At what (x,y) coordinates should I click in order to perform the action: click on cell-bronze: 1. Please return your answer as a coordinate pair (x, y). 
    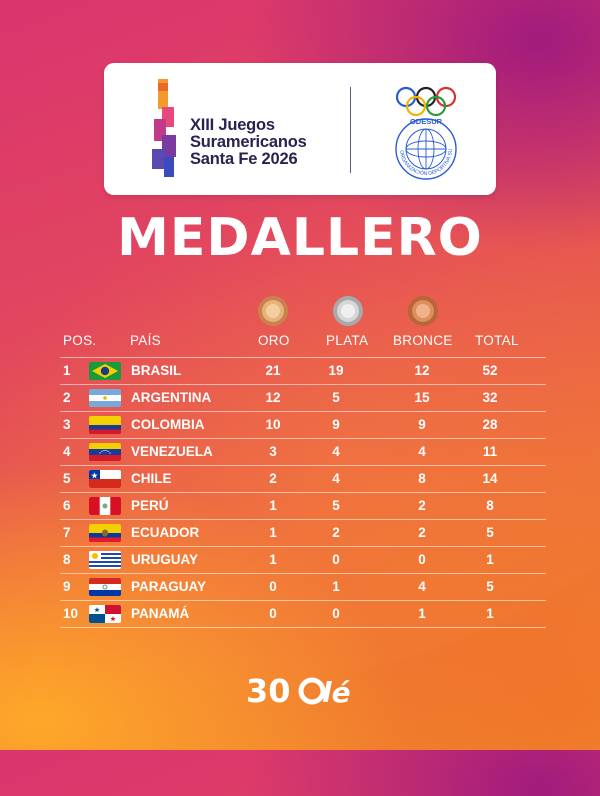
    Looking at the image, I should click on (422, 613).